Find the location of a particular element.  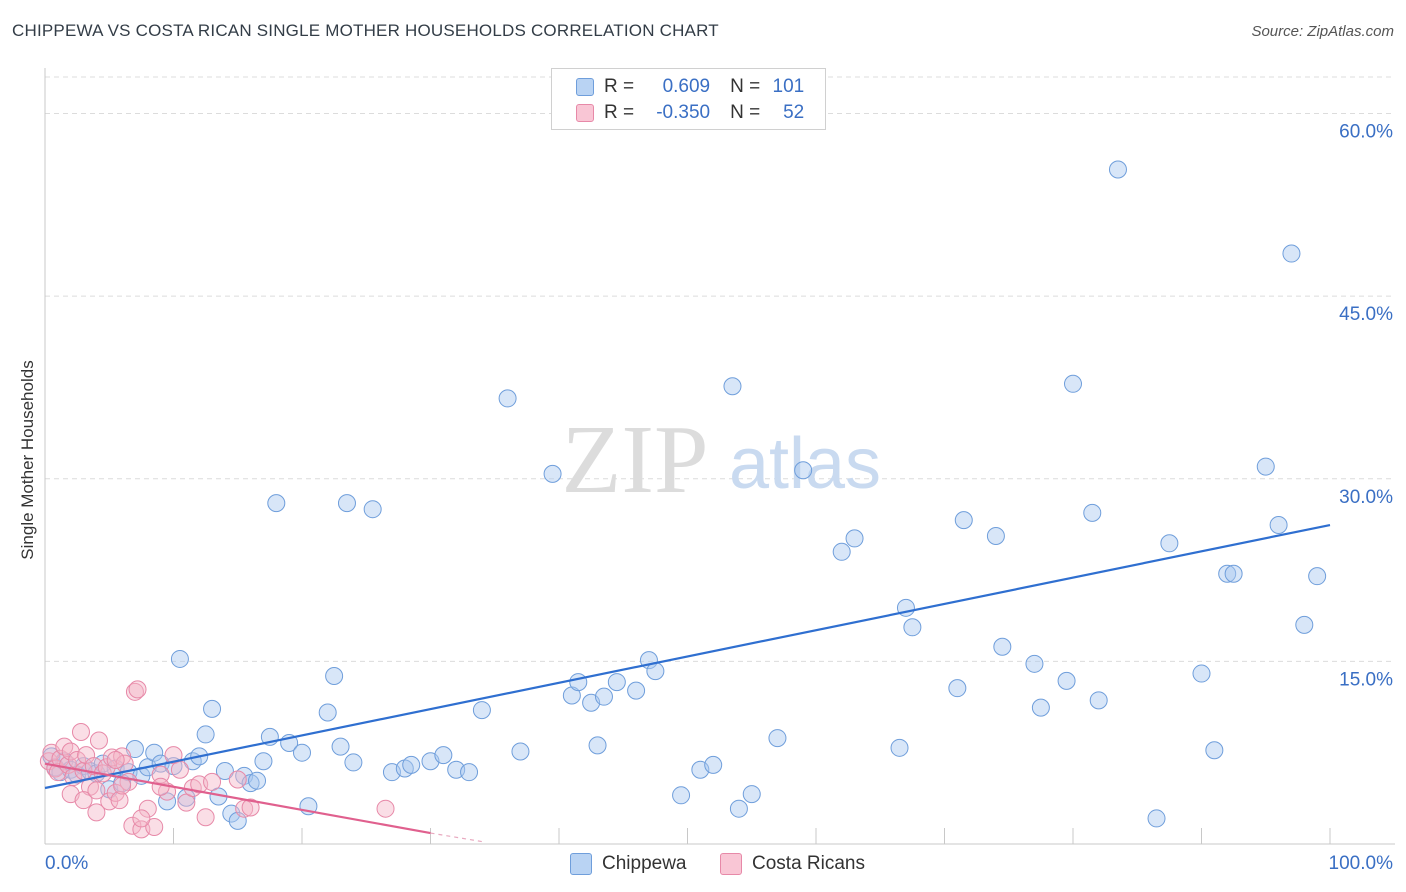

y-axis-label: Single Mother Households is located at coordinates (27, 460).